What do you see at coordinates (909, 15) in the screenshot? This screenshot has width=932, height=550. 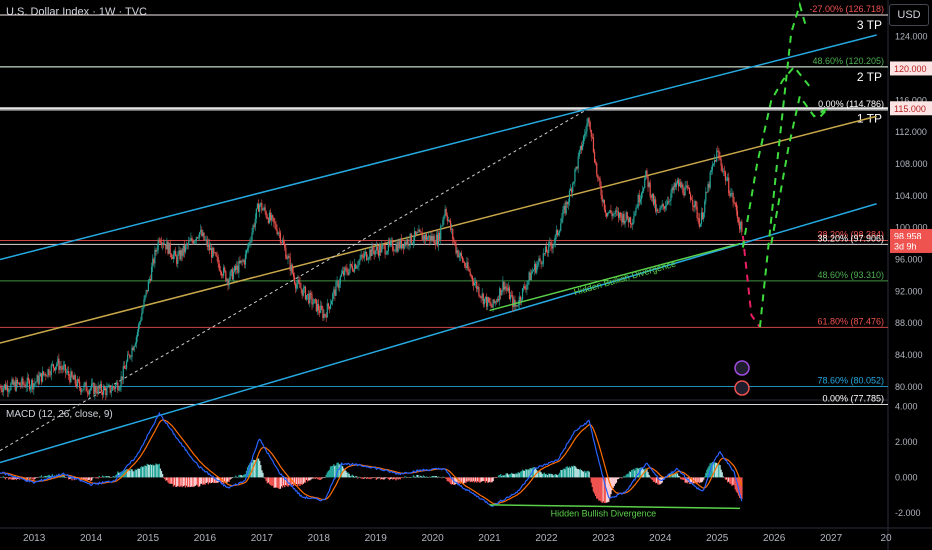 I see `currency-button: USD` at bounding box center [909, 15].